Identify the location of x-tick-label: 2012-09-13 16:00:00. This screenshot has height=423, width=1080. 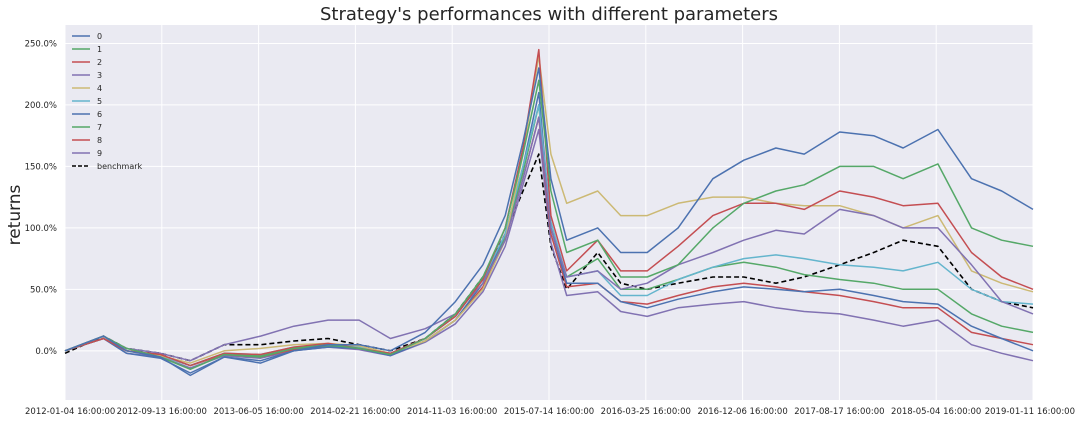
(162, 412).